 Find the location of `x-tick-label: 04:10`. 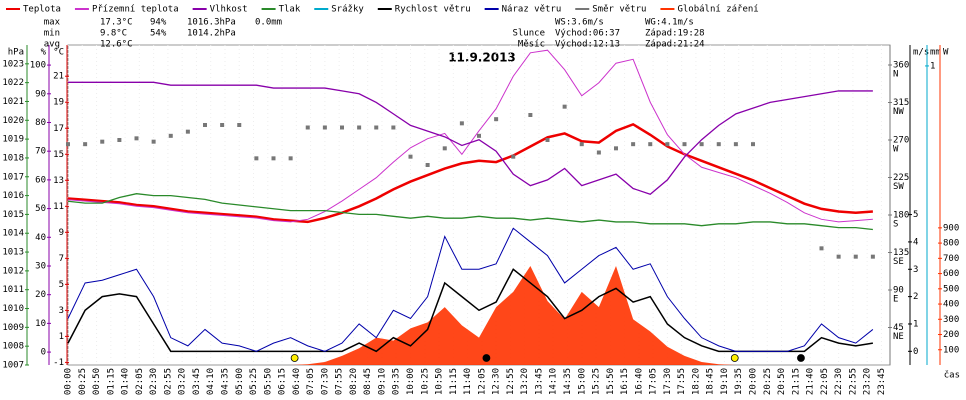

x-tick-label: 04:10 is located at coordinates (211, 381).